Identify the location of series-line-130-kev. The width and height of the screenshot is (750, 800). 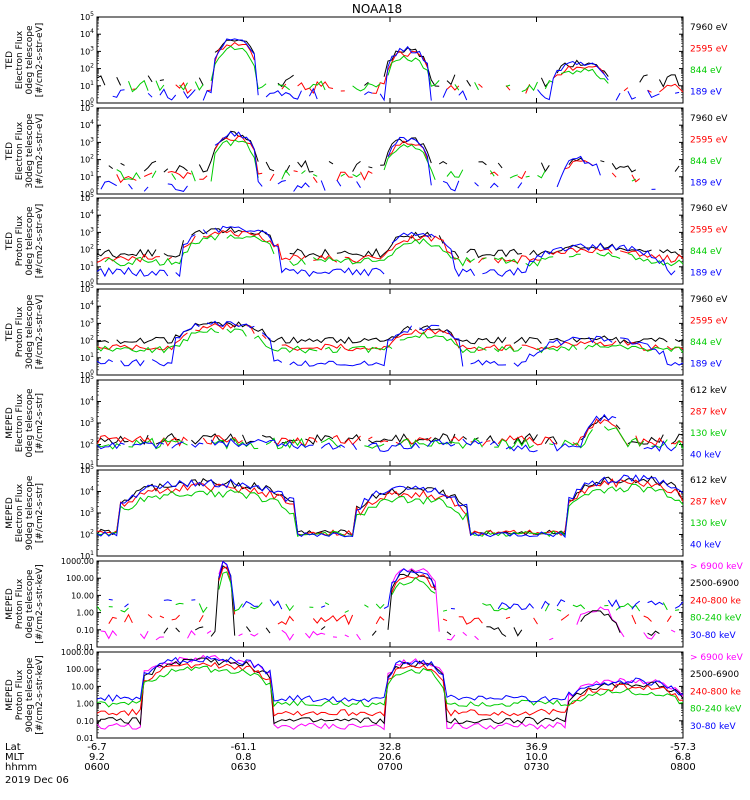
(390, 510).